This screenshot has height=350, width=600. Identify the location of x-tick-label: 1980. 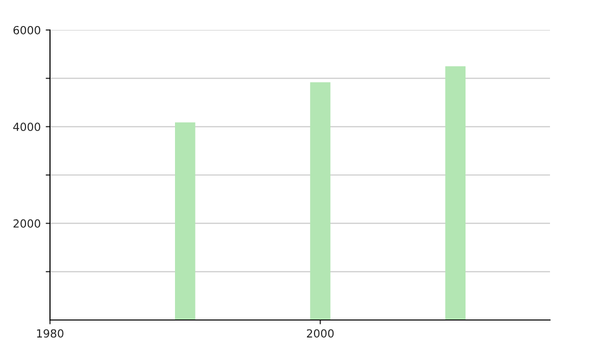
(50, 333).